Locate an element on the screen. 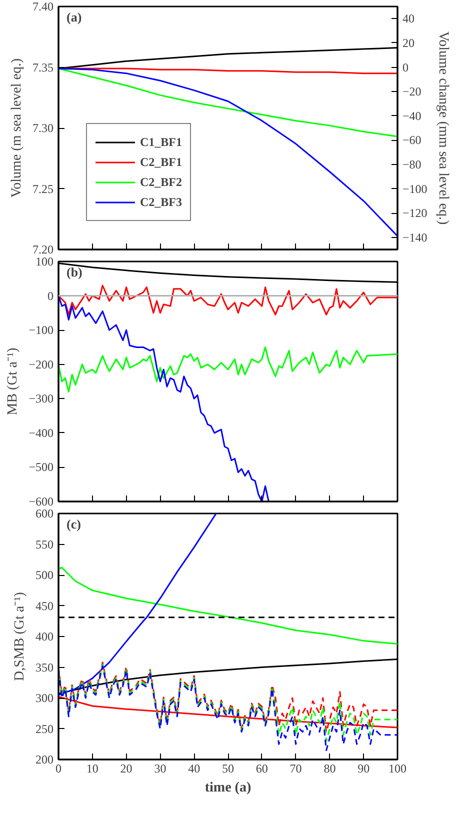 The height and width of the screenshot is (813, 465). x-tick-label: 50 is located at coordinates (228, 769).